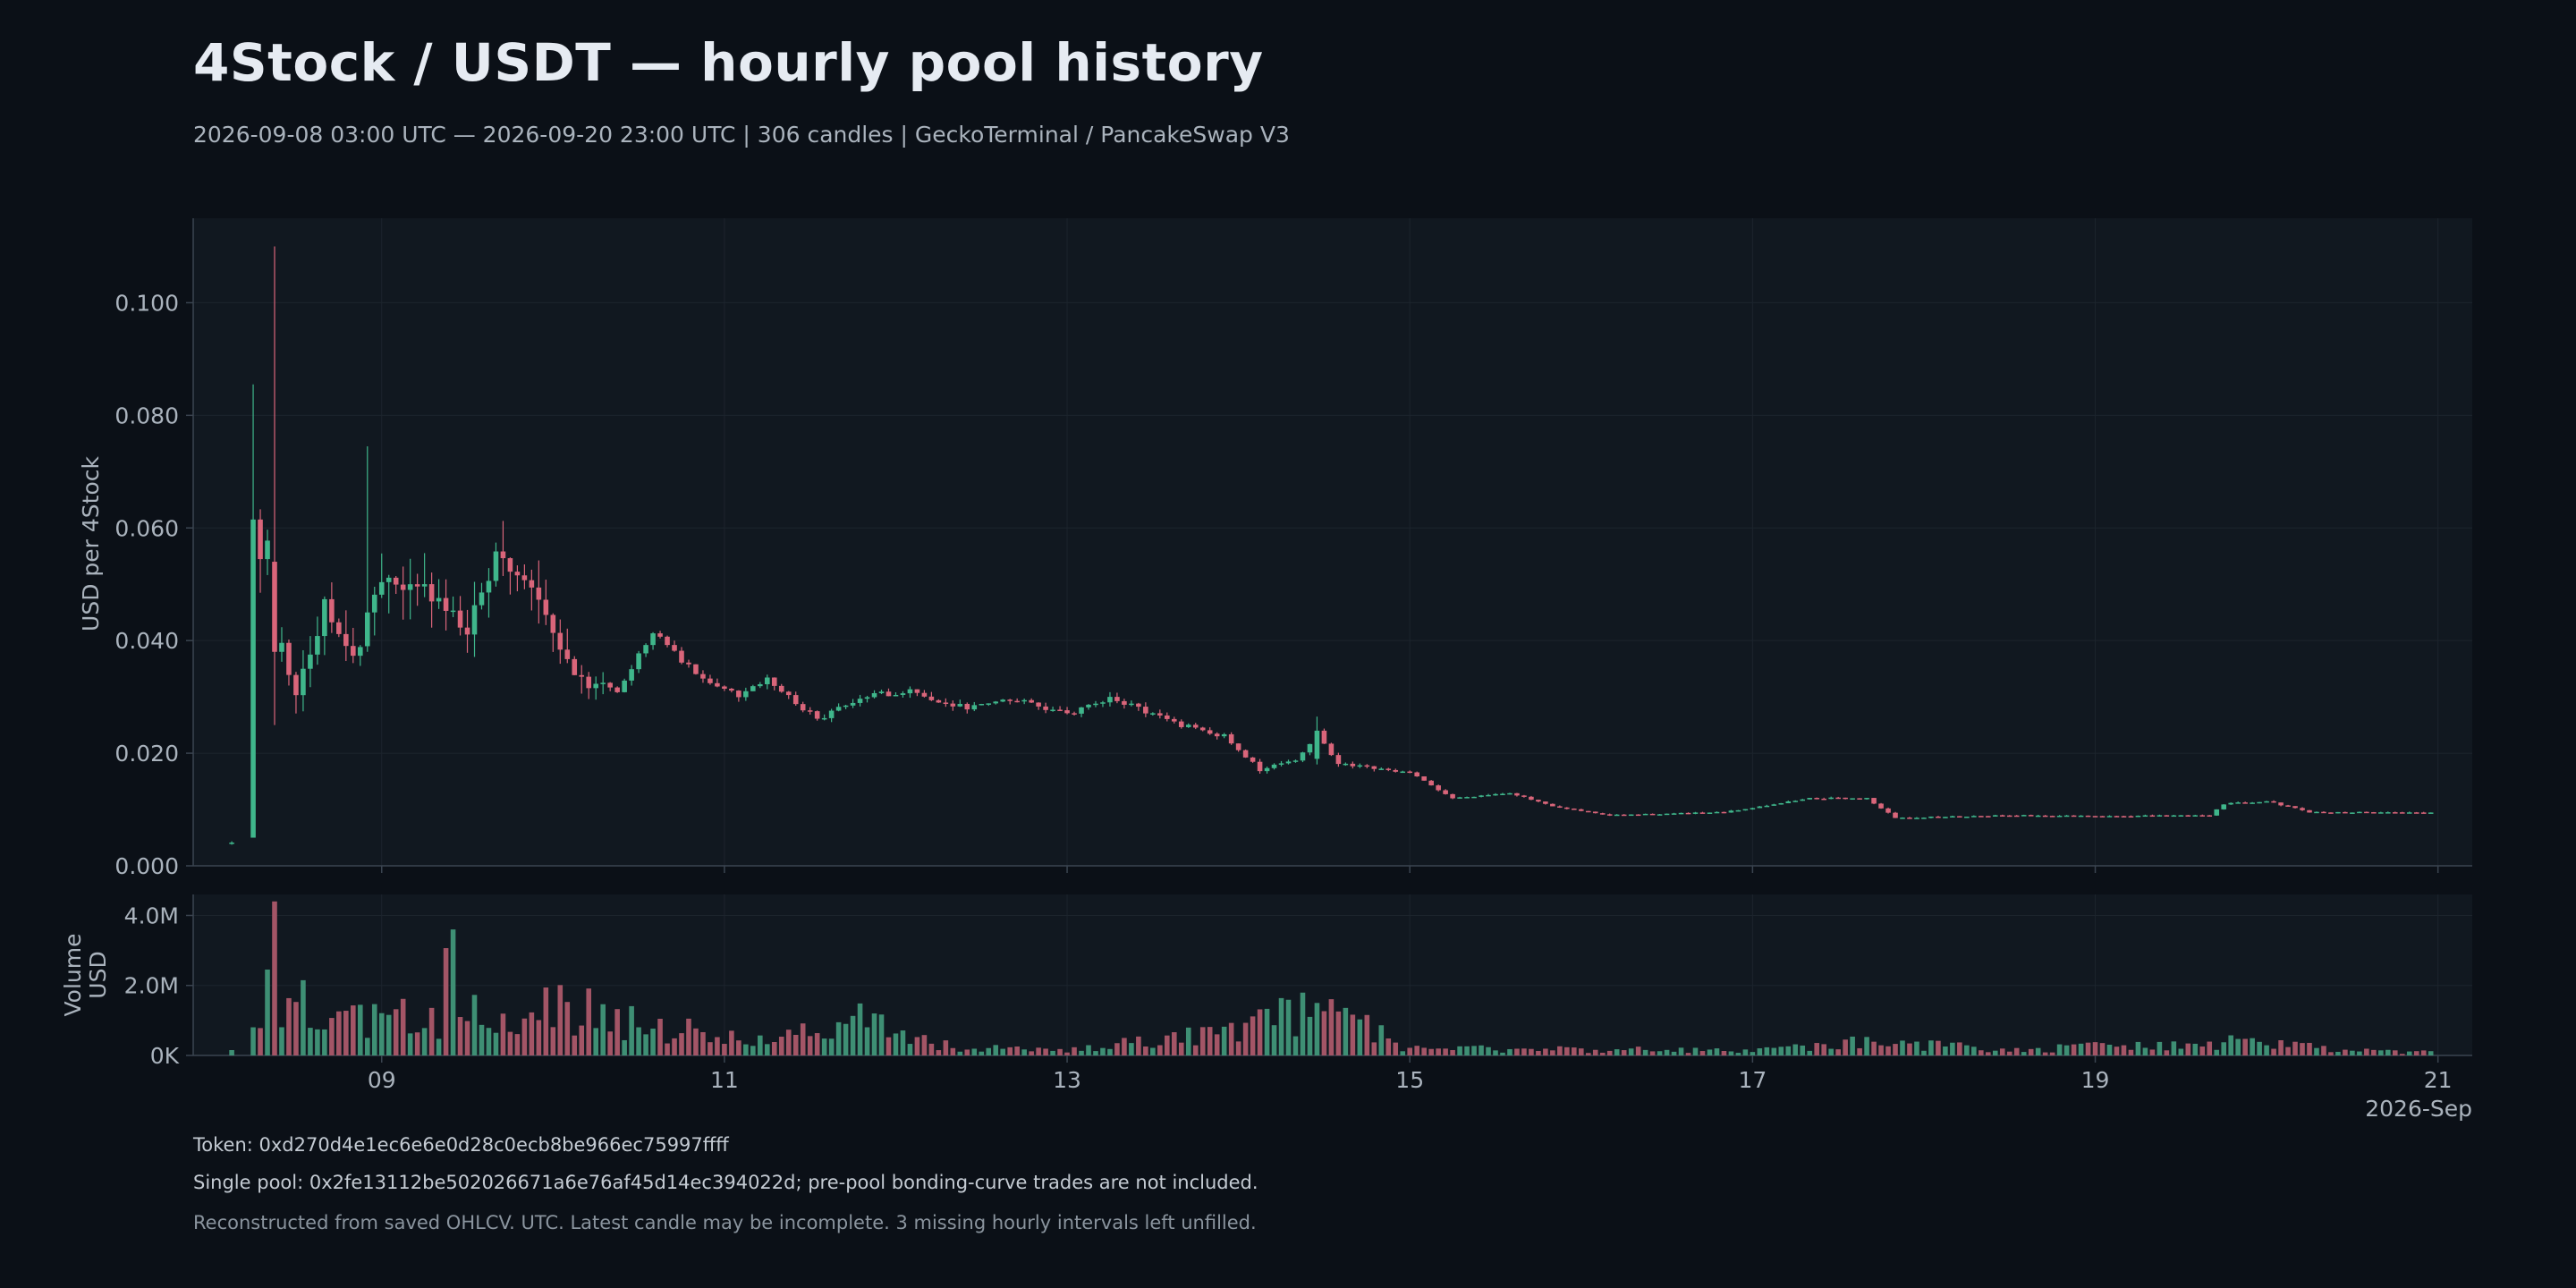  I want to click on price-ytick-label: 0.040, so click(146, 641).